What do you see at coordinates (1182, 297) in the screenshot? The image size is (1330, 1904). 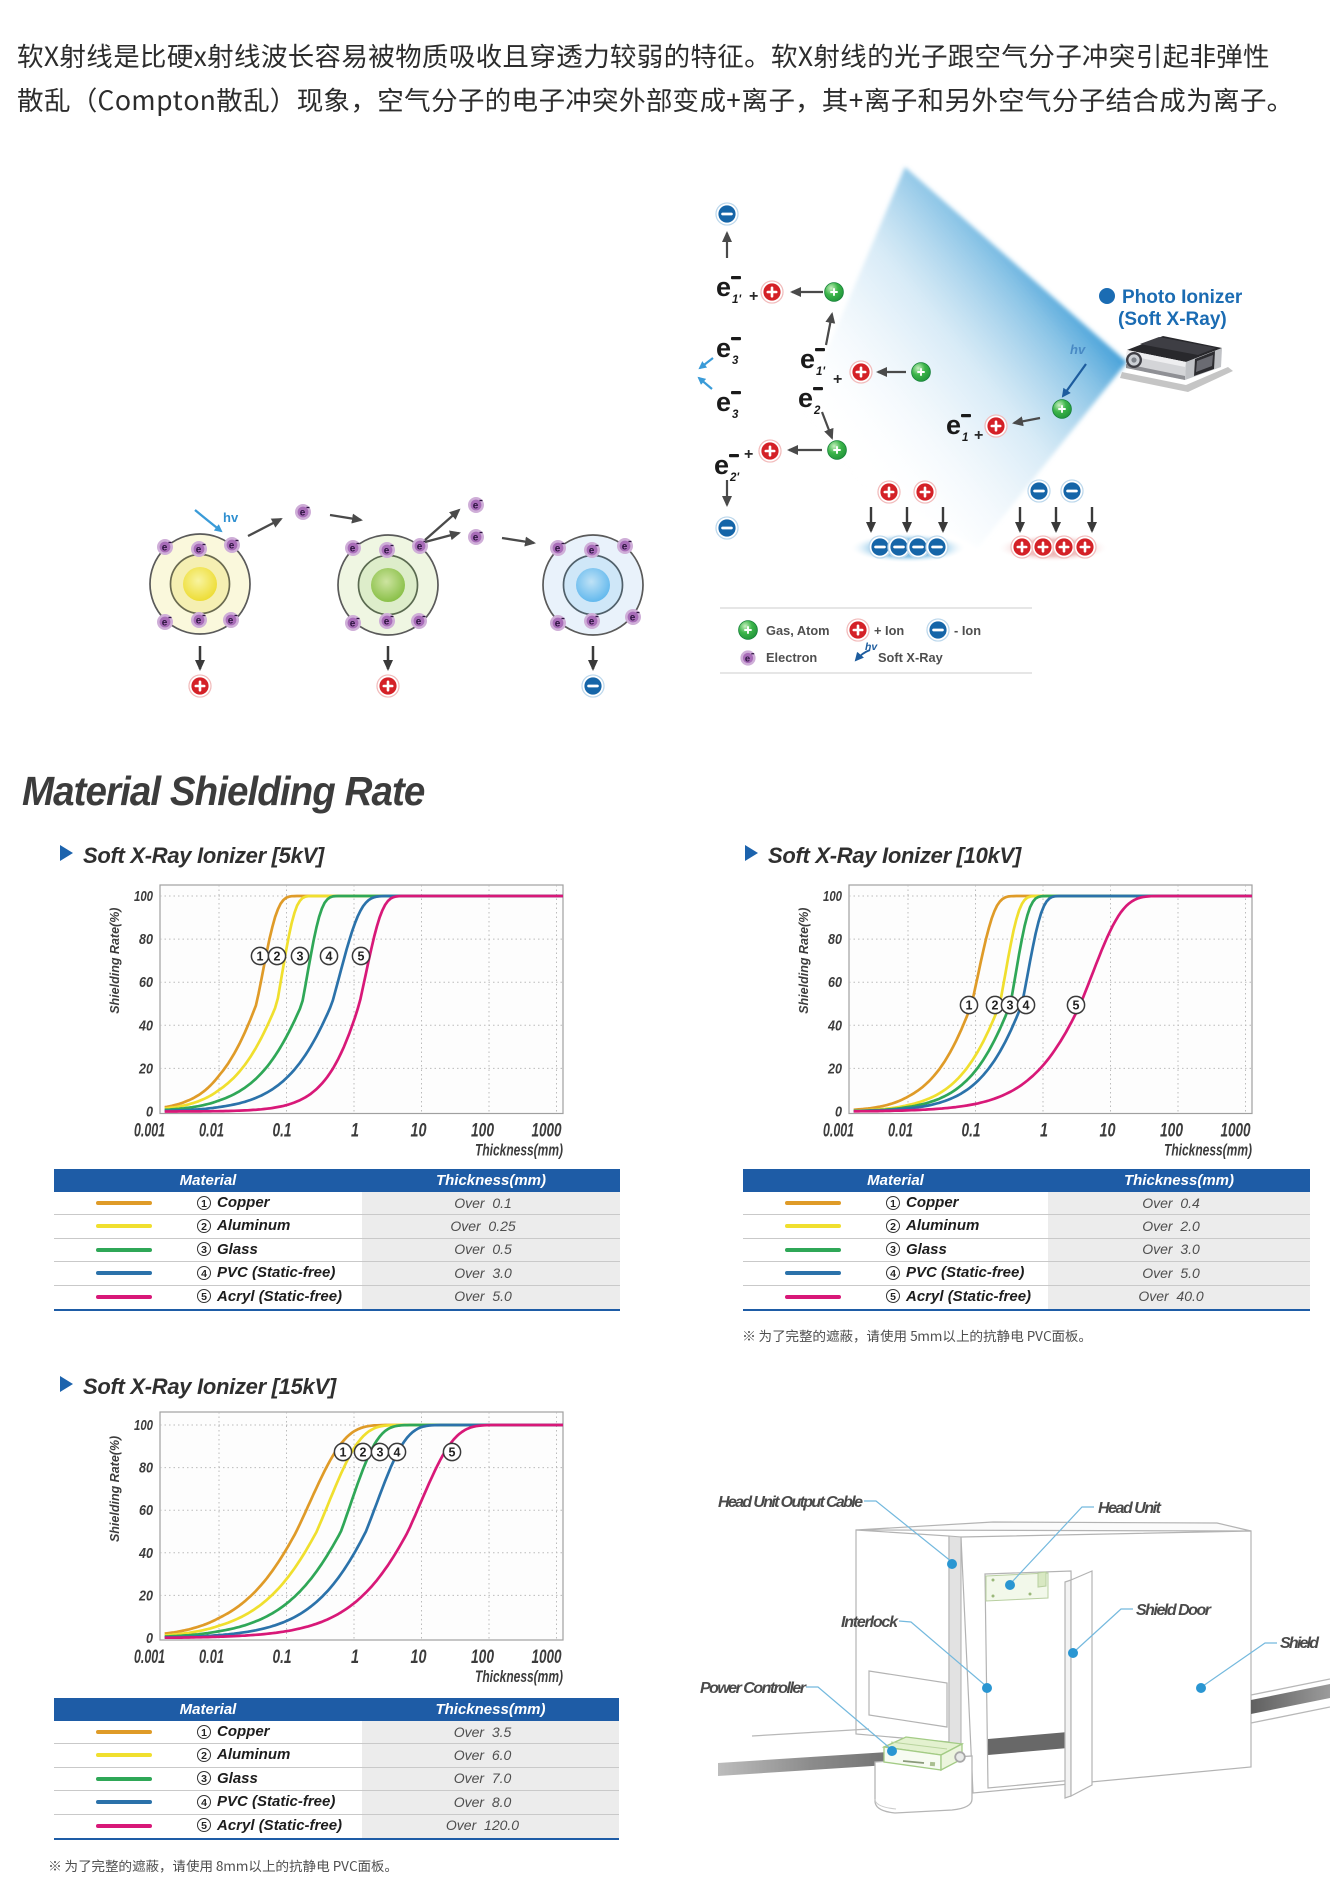 I see `svg-text: Photo Ionizer` at bounding box center [1182, 297].